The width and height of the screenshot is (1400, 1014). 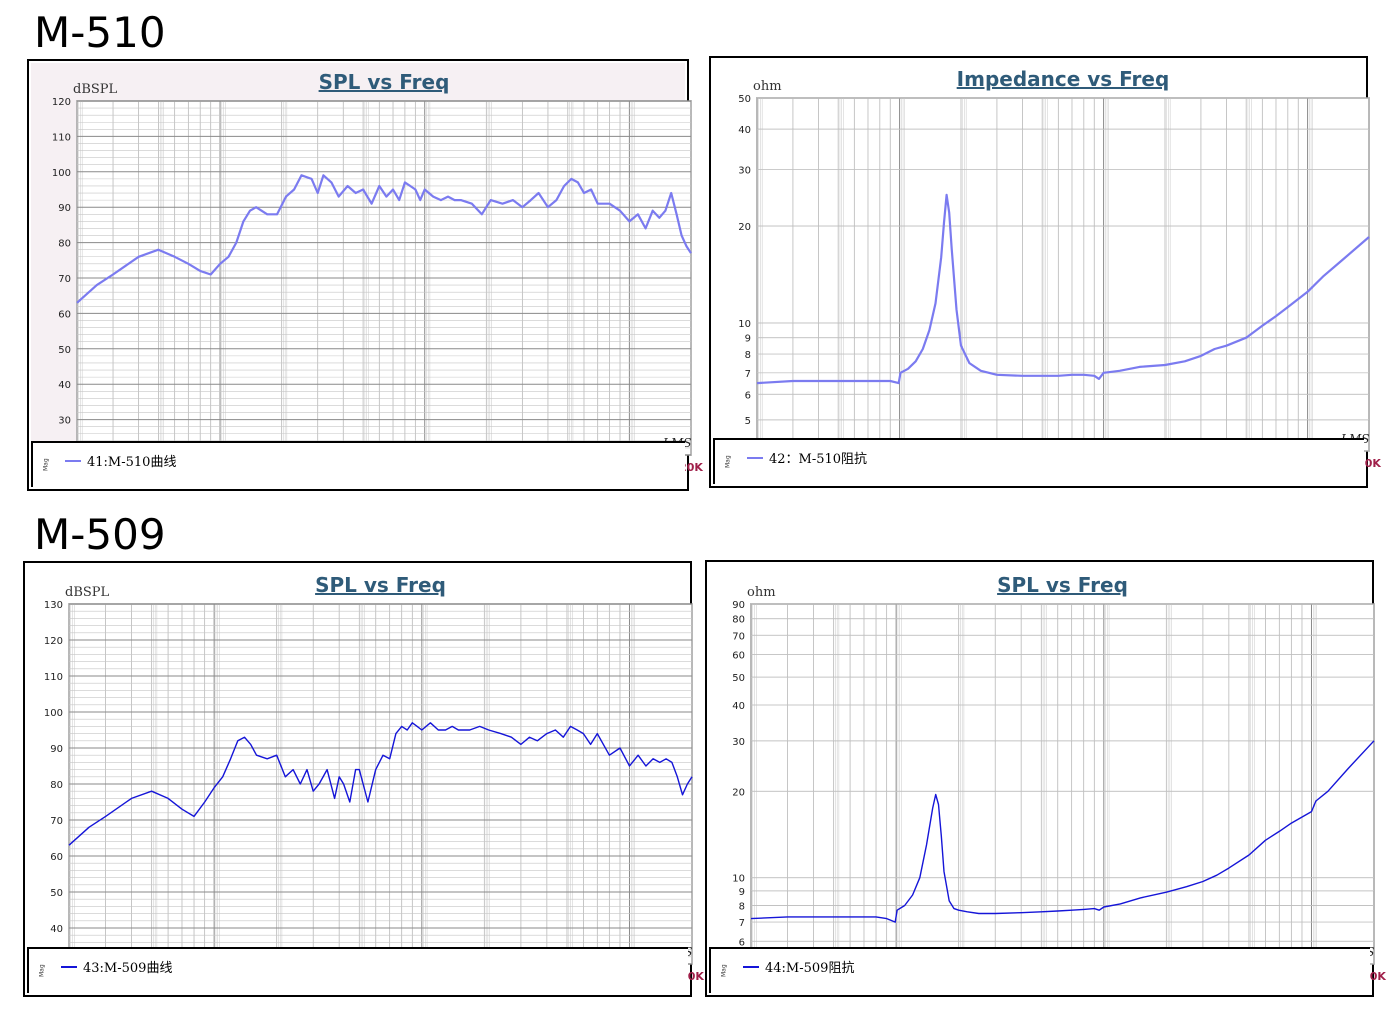 I want to click on y-tick-label: 130, so click(x=53, y=605).